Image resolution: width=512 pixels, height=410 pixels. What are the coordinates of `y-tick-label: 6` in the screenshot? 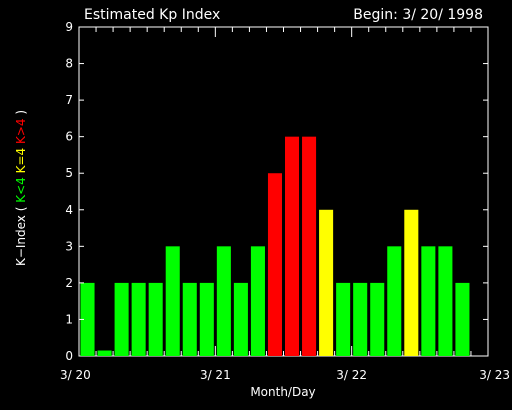 It's located at (69, 137).